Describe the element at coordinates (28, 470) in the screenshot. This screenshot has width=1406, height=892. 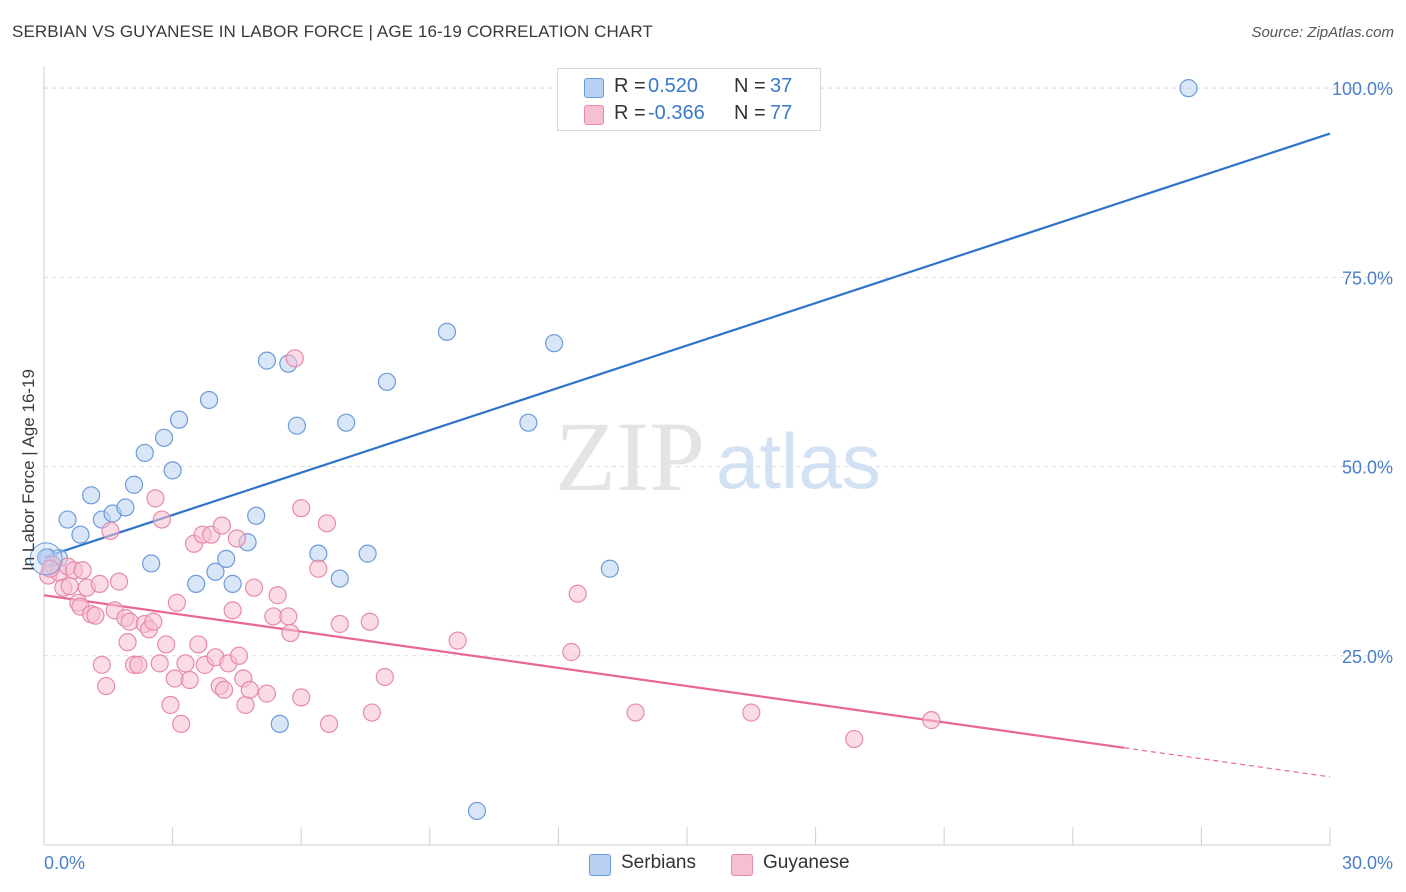
I see `y-axis-label: In Labor Force | Age 16-19` at that location.